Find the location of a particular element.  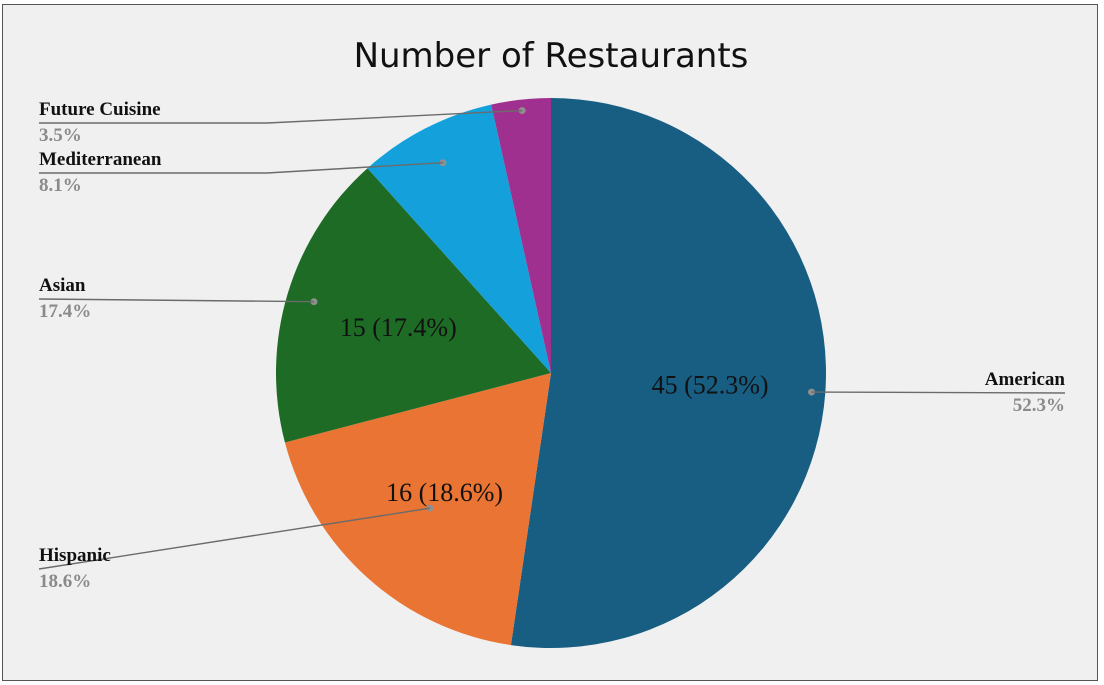

data-label-asian: 15 (17.4%) is located at coordinates (398, 327).